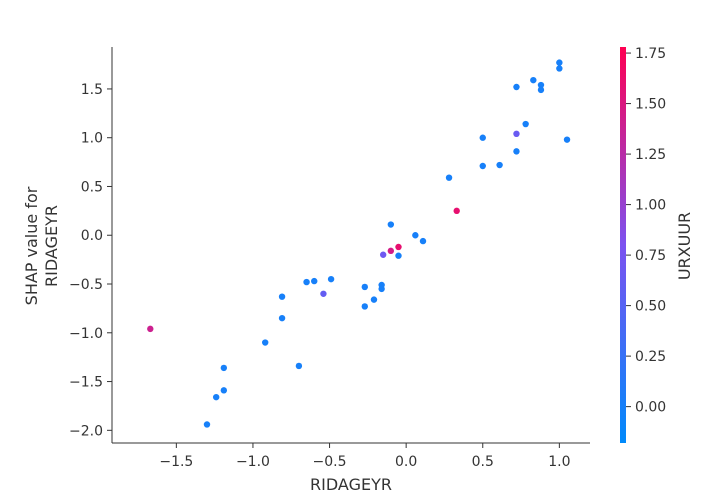 The height and width of the screenshot is (499, 714). What do you see at coordinates (92, 236) in the screenshot?
I see `y-tick-label: 0.0` at bounding box center [92, 236].